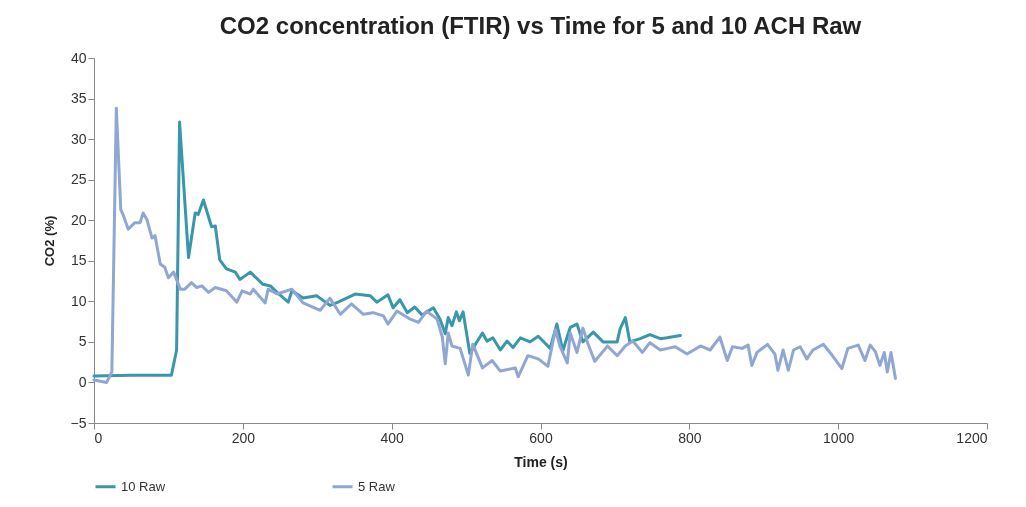 This screenshot has height=507, width=1026. Describe the element at coordinates (78, 57) in the screenshot. I see `y-tick-label: 40` at that location.